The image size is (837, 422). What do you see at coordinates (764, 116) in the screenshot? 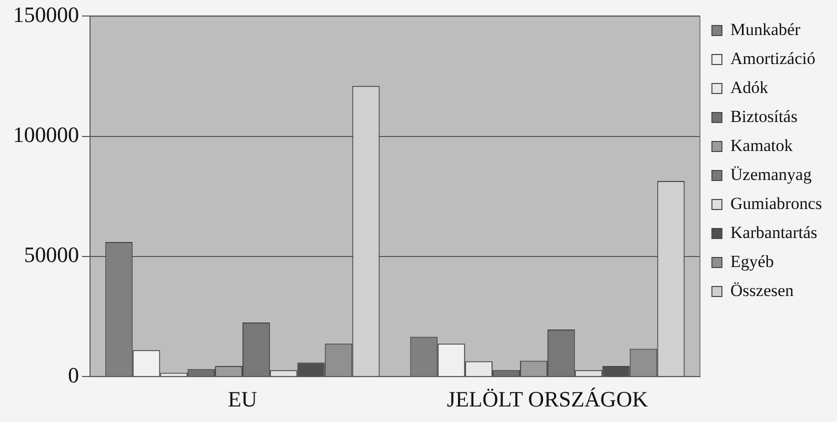
I see `legend-label: Biztosítás` at bounding box center [764, 116].